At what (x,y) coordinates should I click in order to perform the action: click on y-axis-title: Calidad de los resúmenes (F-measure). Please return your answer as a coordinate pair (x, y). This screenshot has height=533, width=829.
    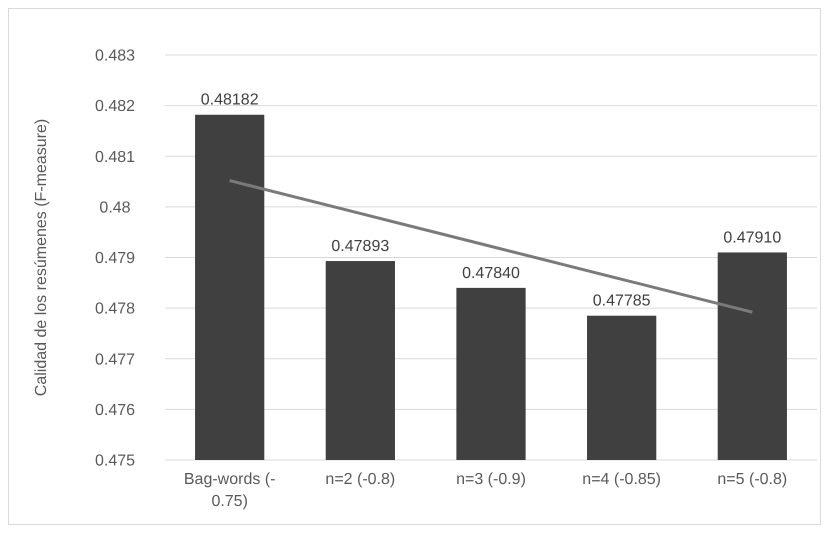
    Looking at the image, I should click on (41, 257).